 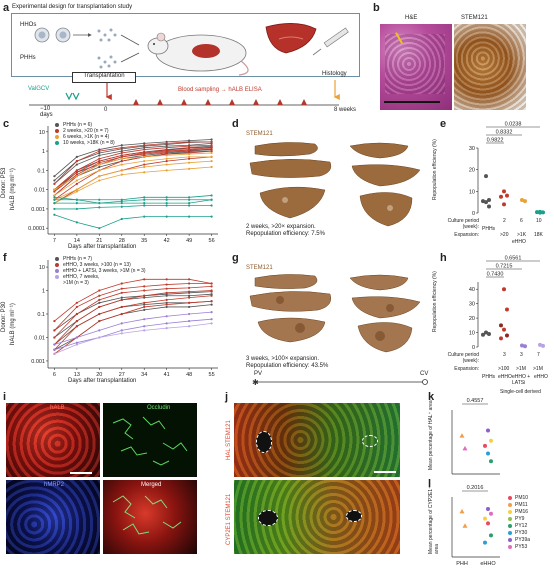 What do you see at coordinates (41, 171) in the screenshot?
I see `y-tick-label: 0.1` at bounding box center [41, 171].